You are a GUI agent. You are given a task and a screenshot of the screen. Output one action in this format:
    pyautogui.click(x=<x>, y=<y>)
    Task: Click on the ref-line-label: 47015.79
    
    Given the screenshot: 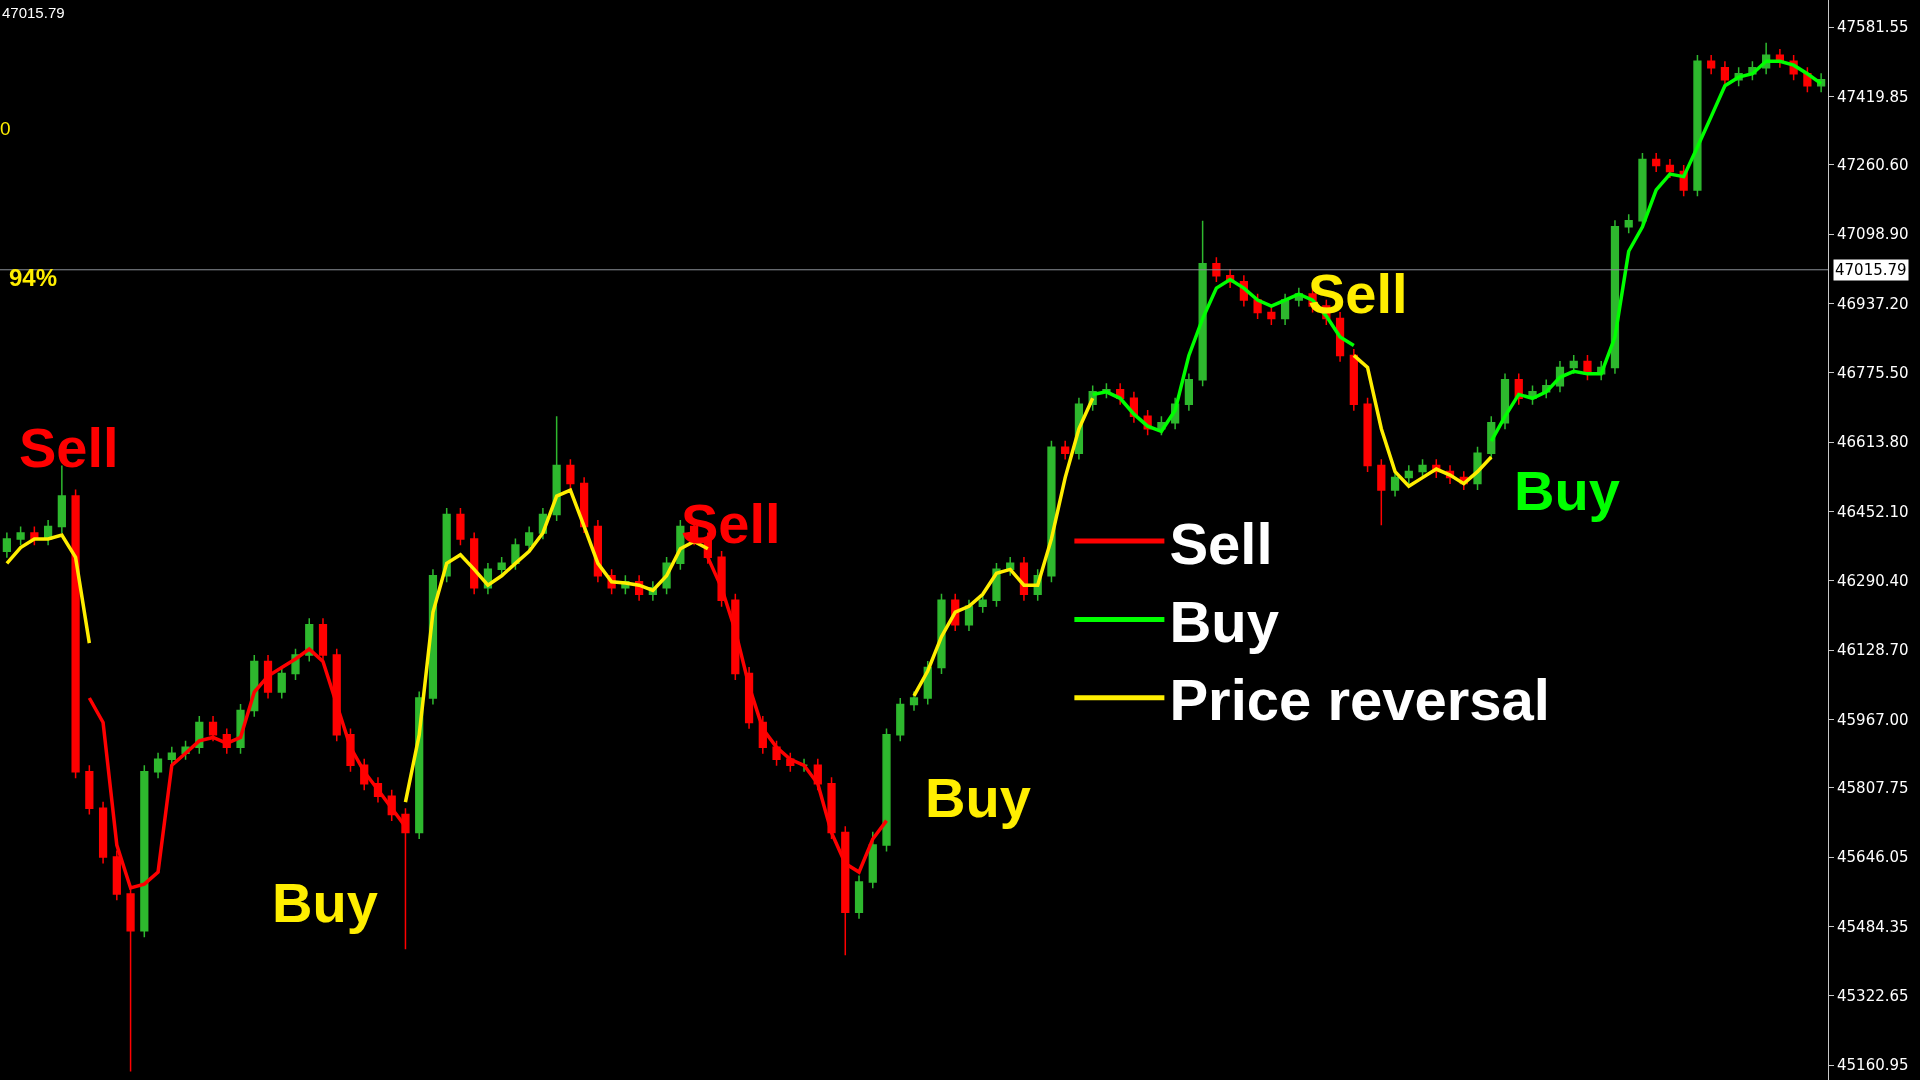 What is the action you would take?
    pyautogui.click(x=1871, y=270)
    